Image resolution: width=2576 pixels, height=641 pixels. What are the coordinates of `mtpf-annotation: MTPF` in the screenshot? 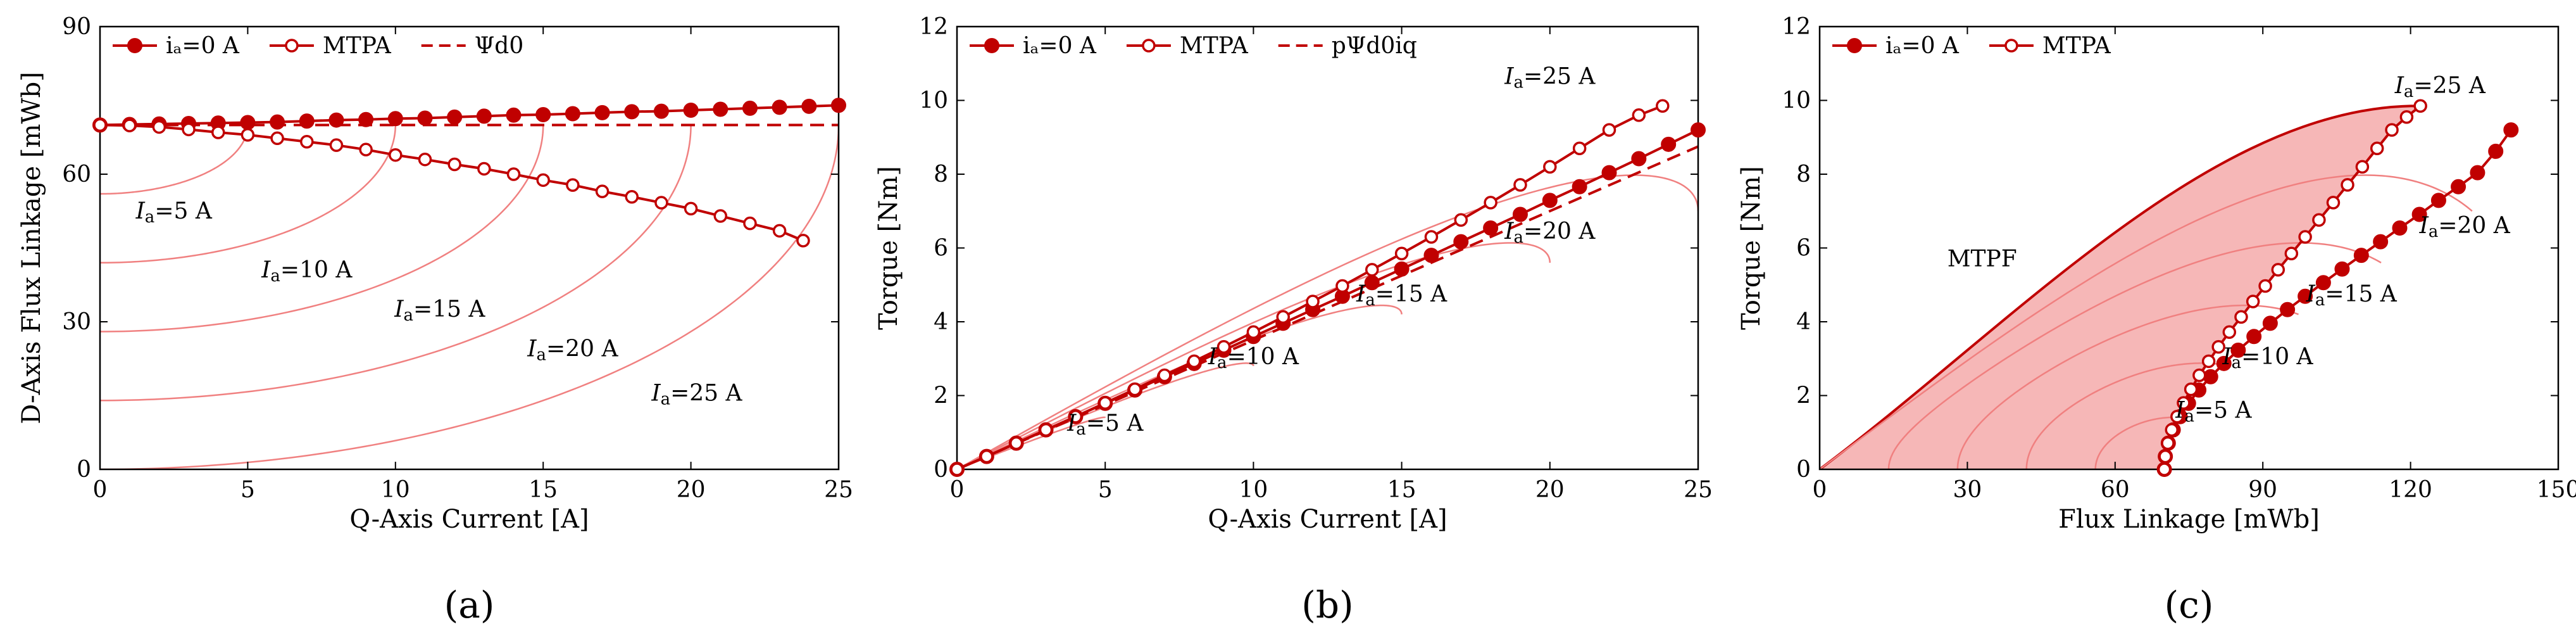 It's located at (1982, 259).